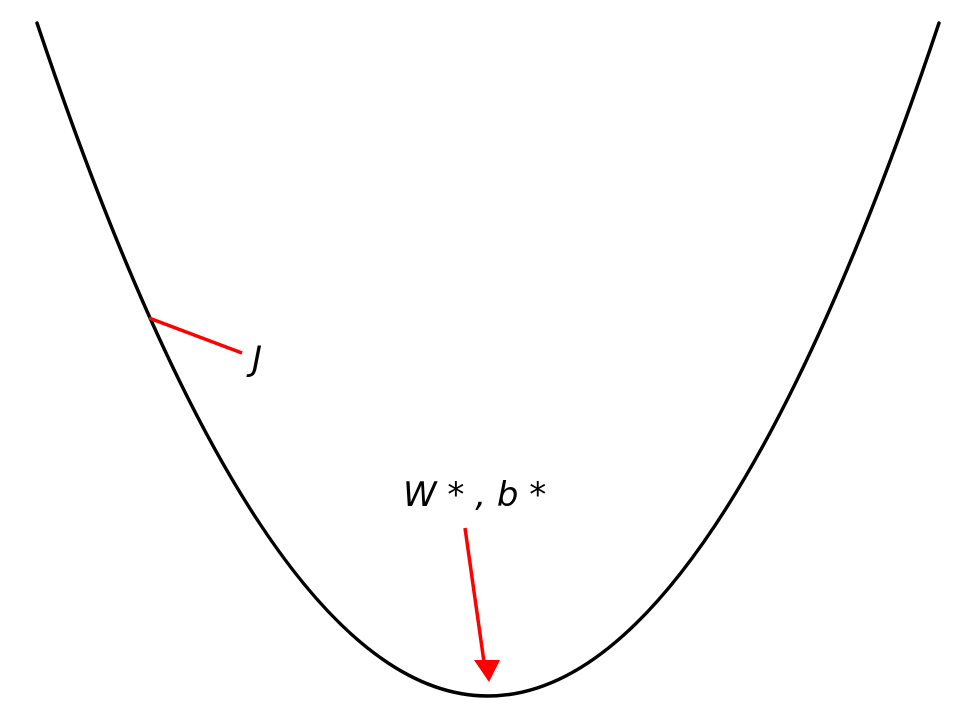 Image resolution: width=980 pixels, height=726 pixels. Describe the element at coordinates (474, 595) in the screenshot. I see `minimum-arrow-shaft` at that location.